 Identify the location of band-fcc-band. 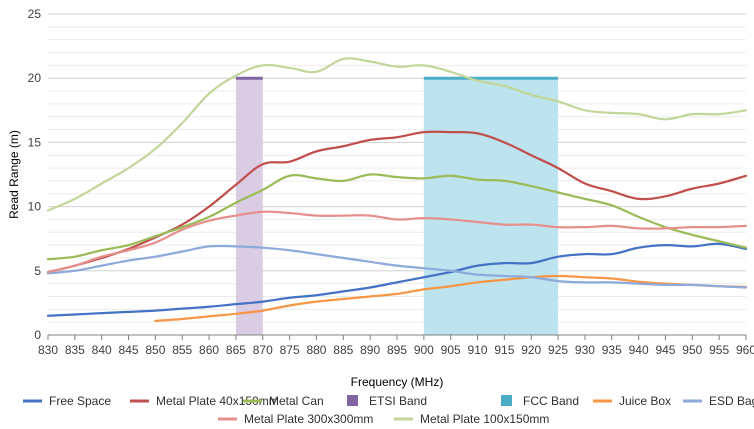
(491, 206).